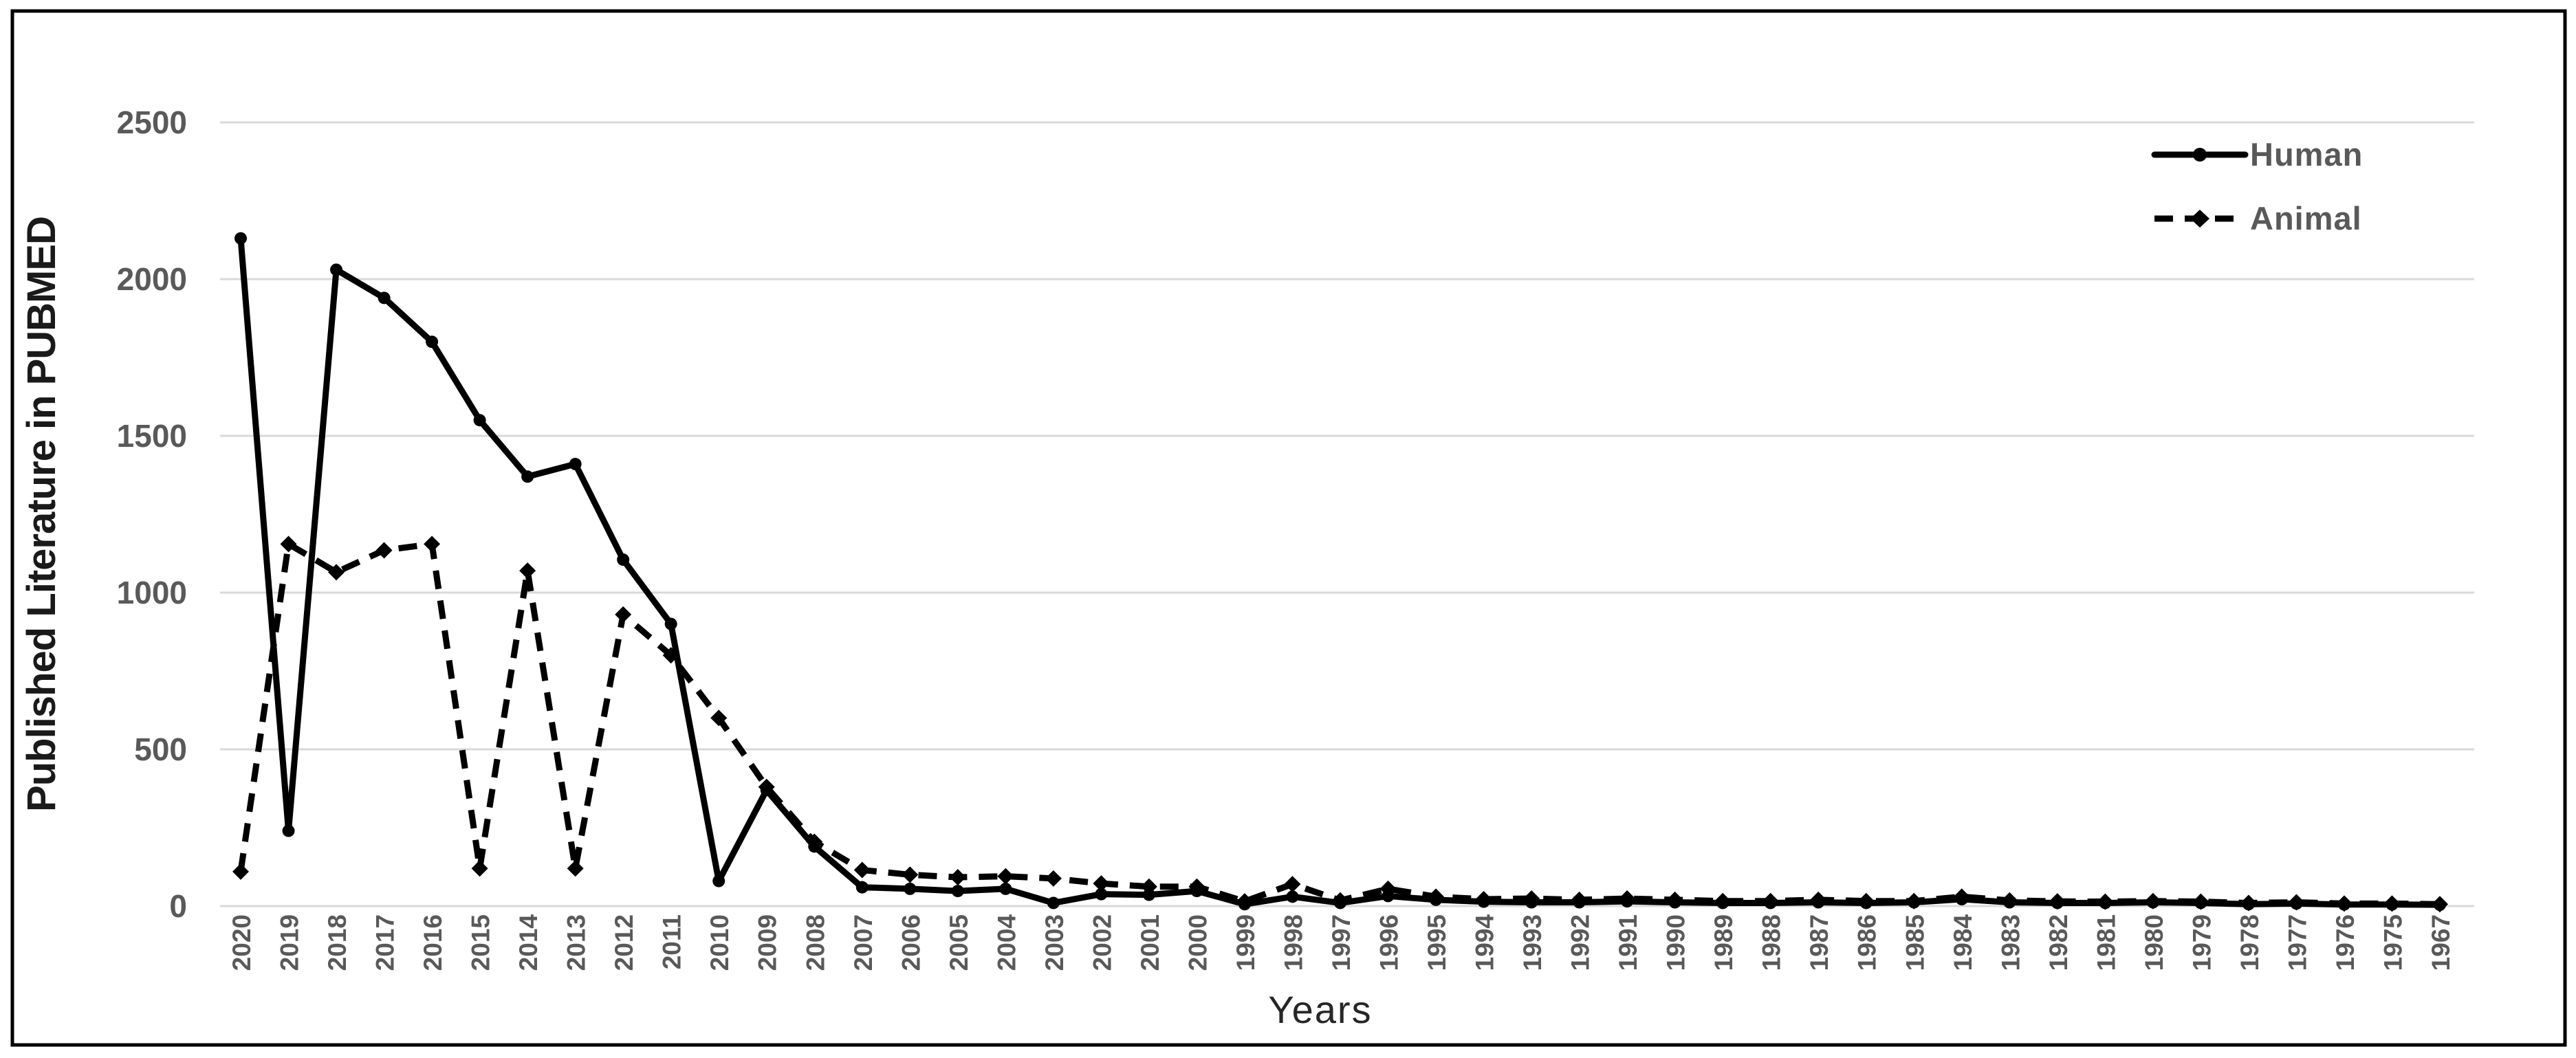  I want to click on x-tick-label: 2003, so click(1054, 942).